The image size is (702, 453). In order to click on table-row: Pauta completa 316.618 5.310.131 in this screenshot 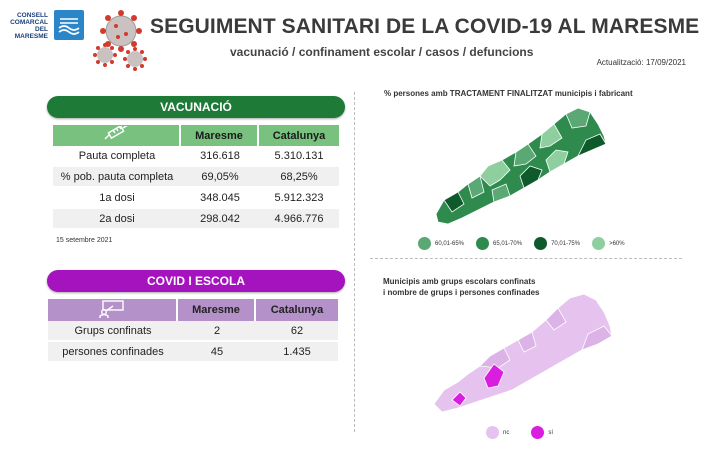, I will do `click(196, 156)`.